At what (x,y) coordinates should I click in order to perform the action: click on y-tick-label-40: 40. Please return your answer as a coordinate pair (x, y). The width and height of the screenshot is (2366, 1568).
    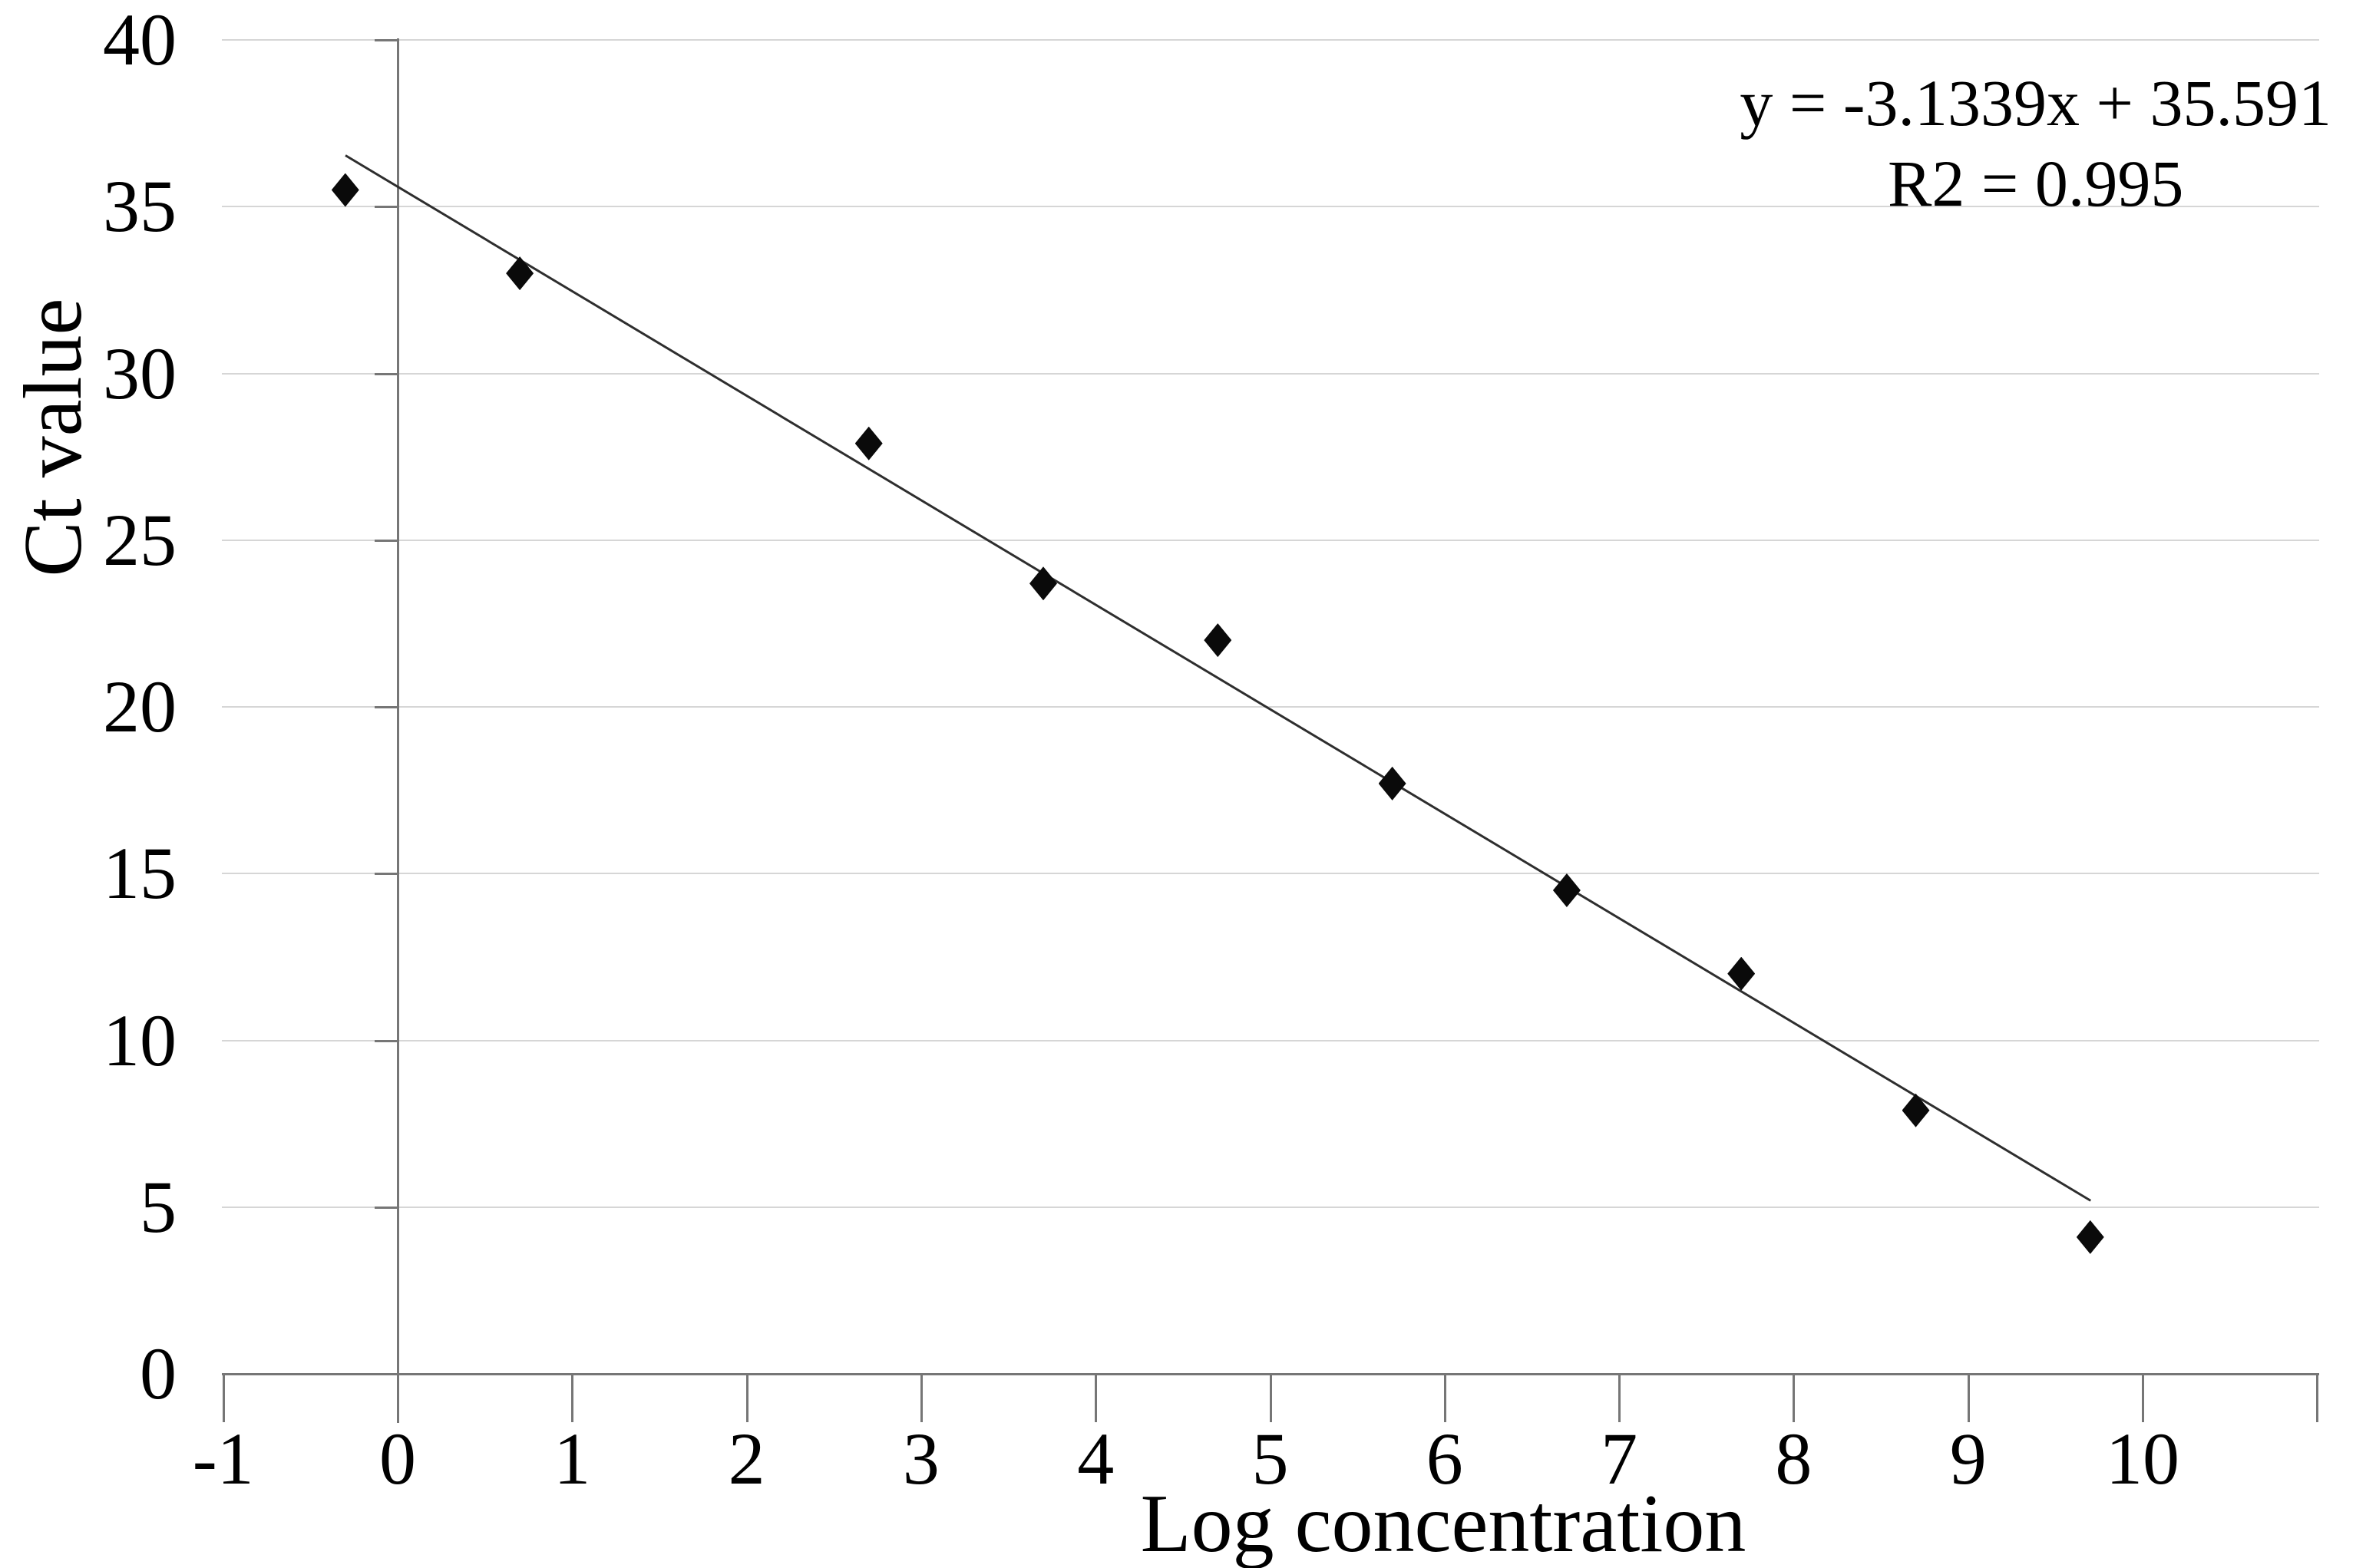
    Looking at the image, I should click on (140, 40).